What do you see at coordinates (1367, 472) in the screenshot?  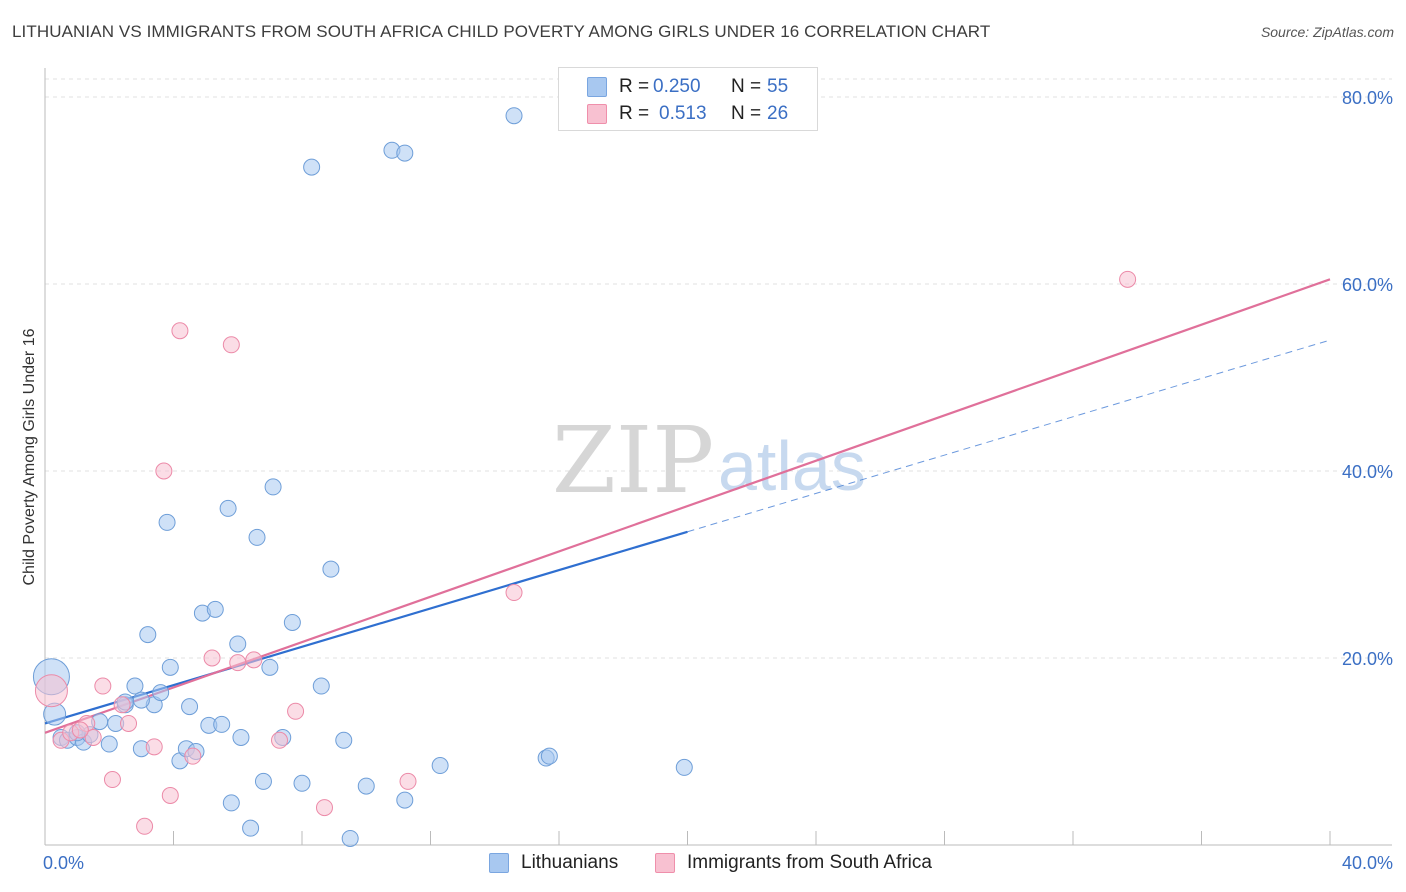 I see `y-tick-label: 40.0%` at bounding box center [1367, 472].